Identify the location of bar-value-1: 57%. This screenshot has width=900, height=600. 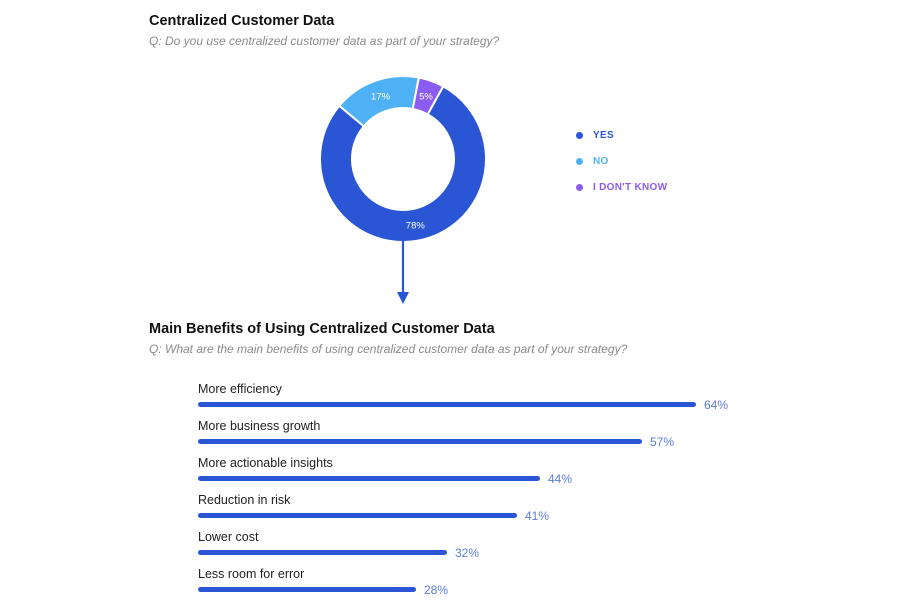
(662, 442).